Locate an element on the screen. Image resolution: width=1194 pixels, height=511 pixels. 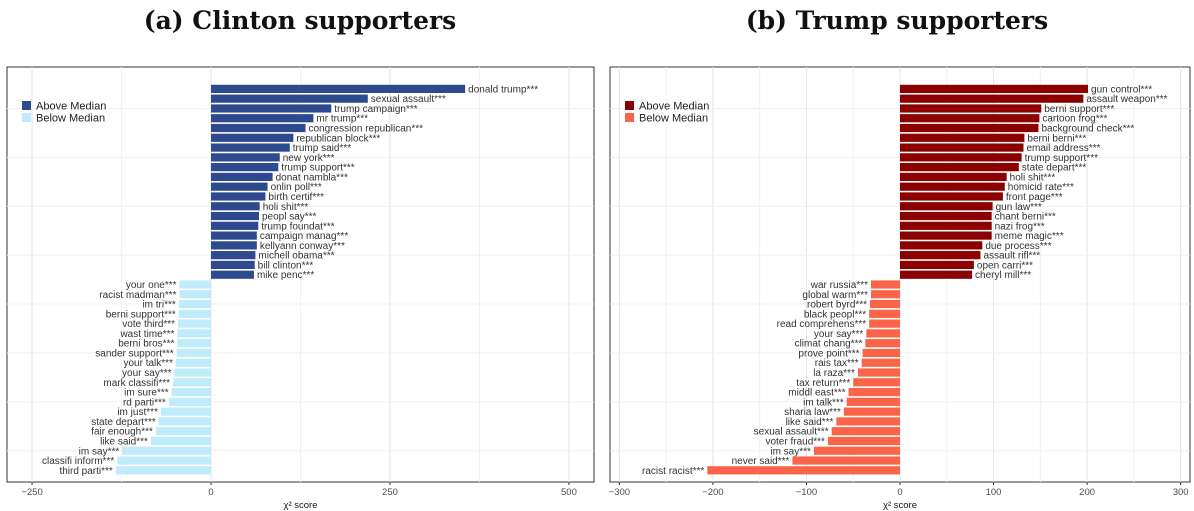
bar-label: your one*** is located at coordinates (151, 285).